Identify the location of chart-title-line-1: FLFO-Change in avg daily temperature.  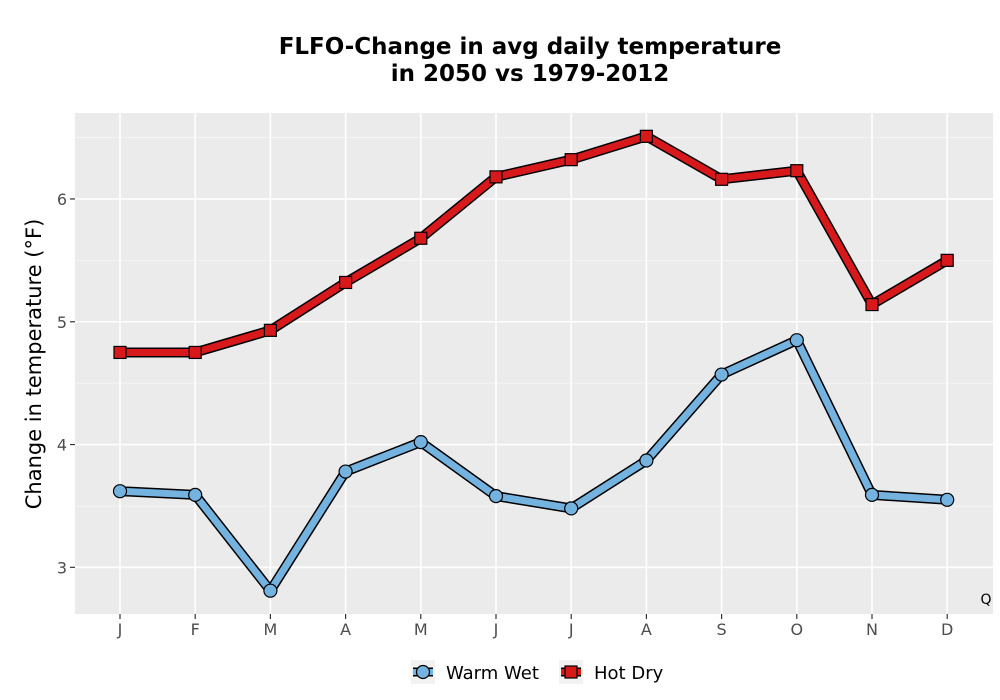
(530, 47).